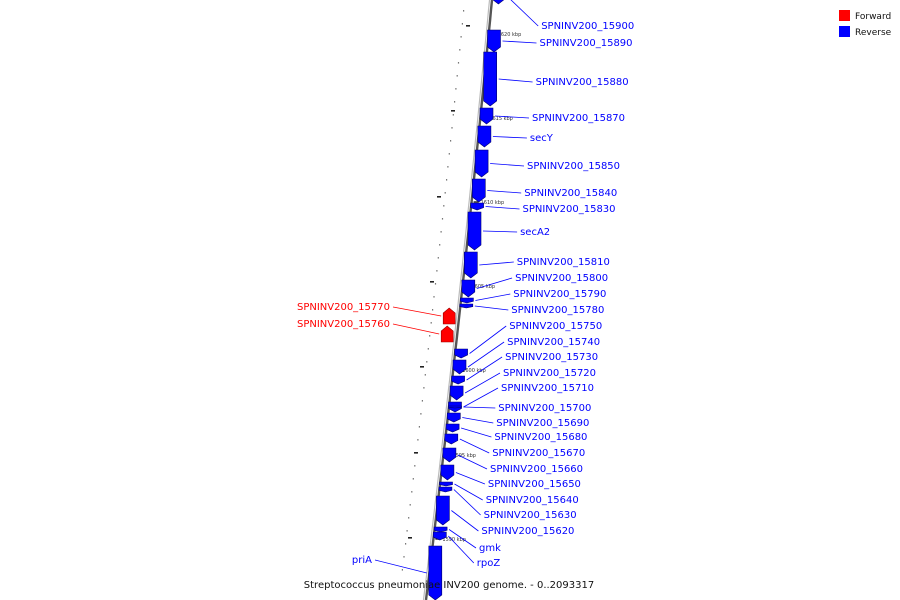 This screenshot has height=600, width=900. Describe the element at coordinates (536, 469) in the screenshot. I see `gene-label-spninv200-15660: SPNINV200_15660` at that location.